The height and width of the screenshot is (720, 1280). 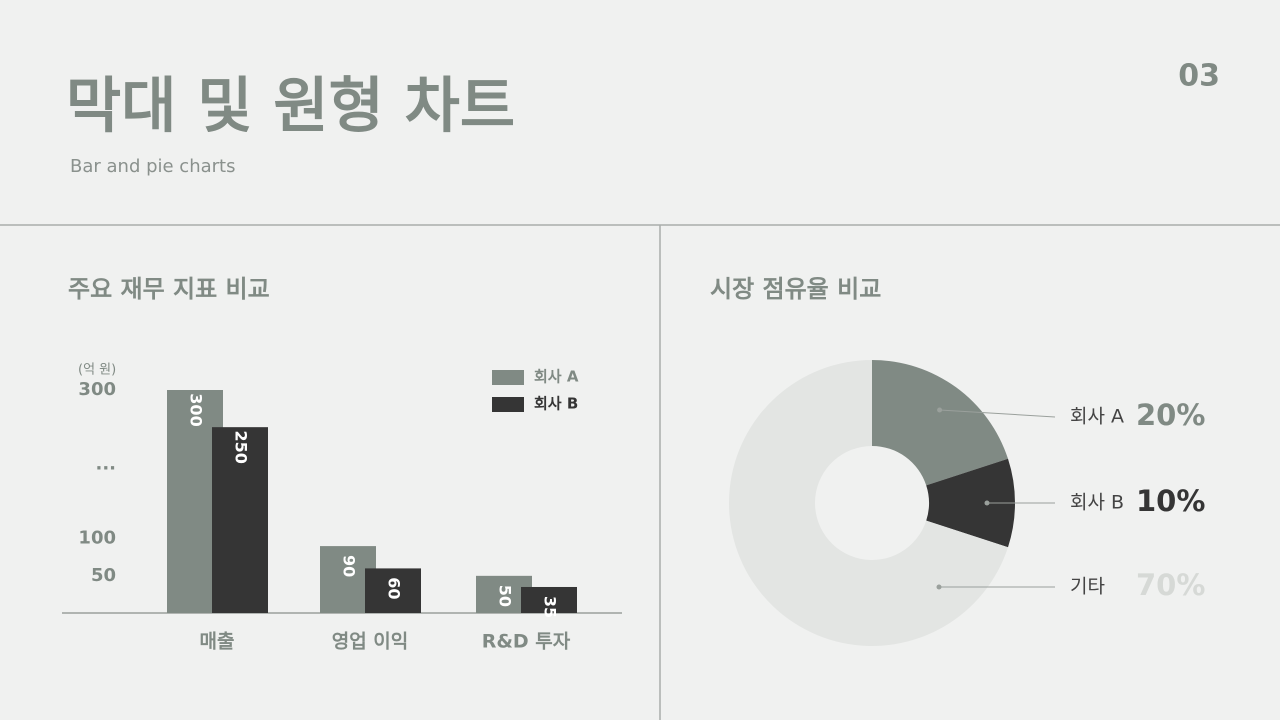 What do you see at coordinates (526, 642) in the screenshot?
I see `x-tick-label: R&D 투자` at bounding box center [526, 642].